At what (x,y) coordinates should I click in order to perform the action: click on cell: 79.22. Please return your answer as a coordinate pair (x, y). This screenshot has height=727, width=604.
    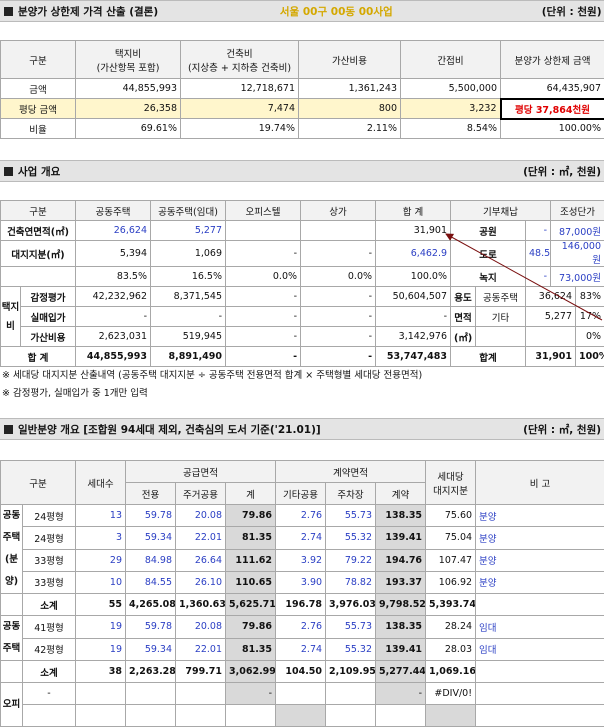
    Looking at the image, I should click on (351, 560).